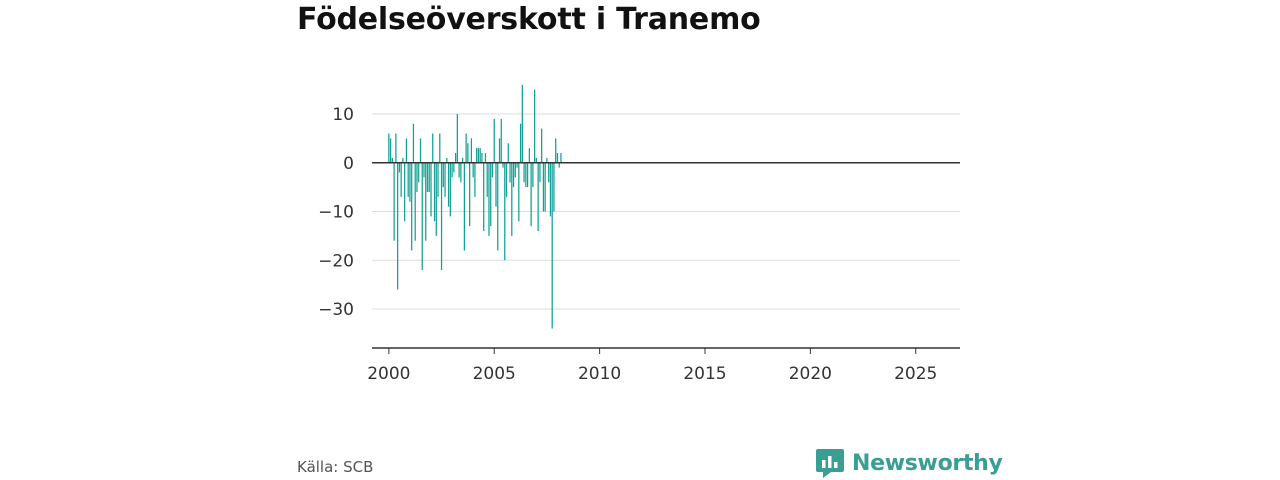 This screenshot has width=1280, height=480. Describe the element at coordinates (343, 115) in the screenshot. I see `y-tick-label: 10` at that location.